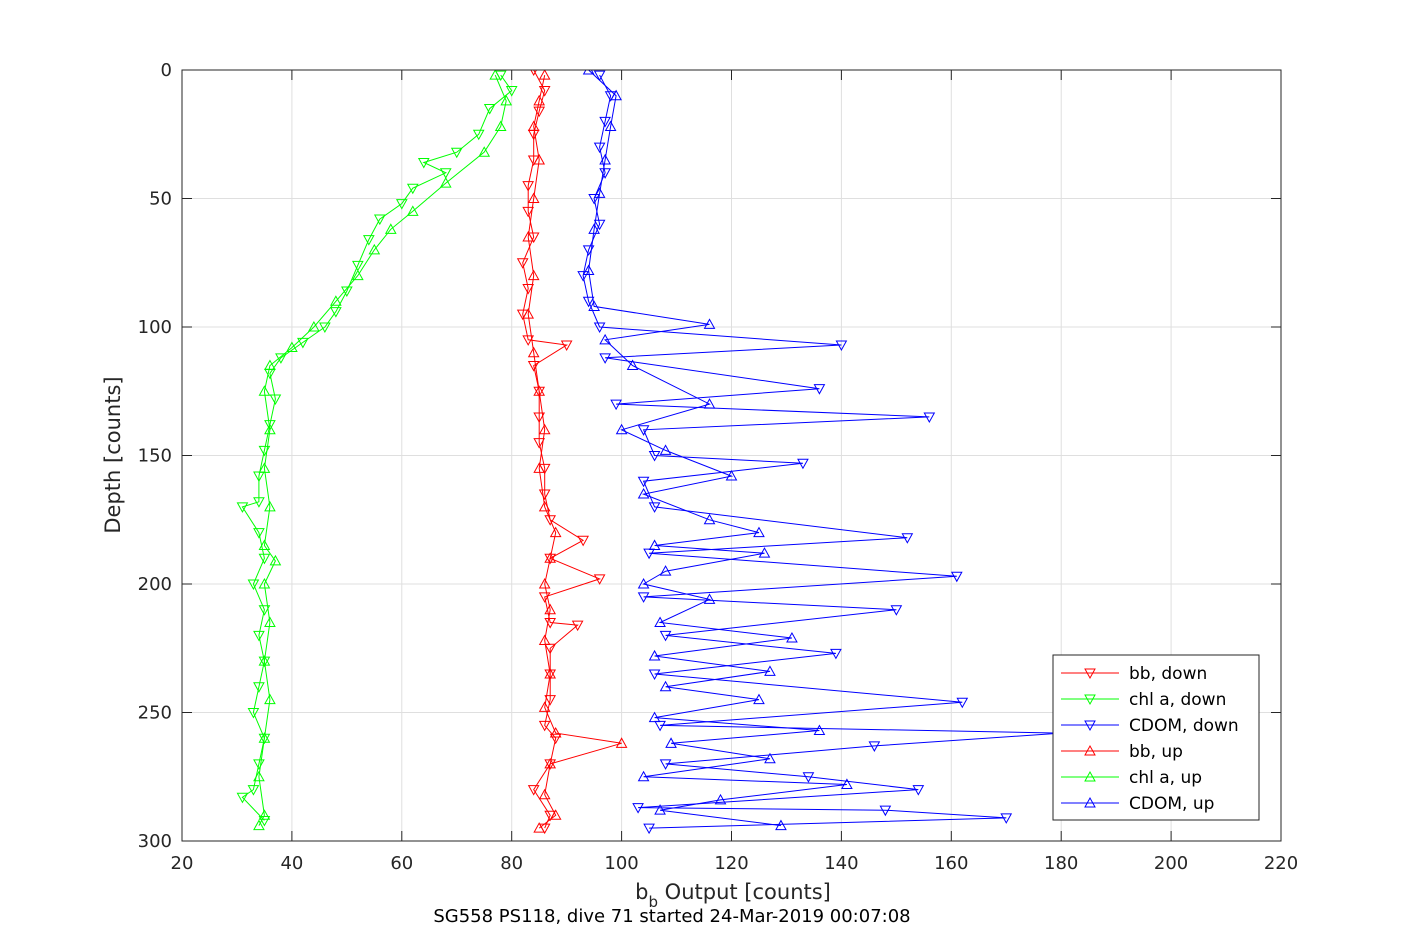 The height and width of the screenshot is (945, 1417). I want to click on legend-box, so click(1156, 737).